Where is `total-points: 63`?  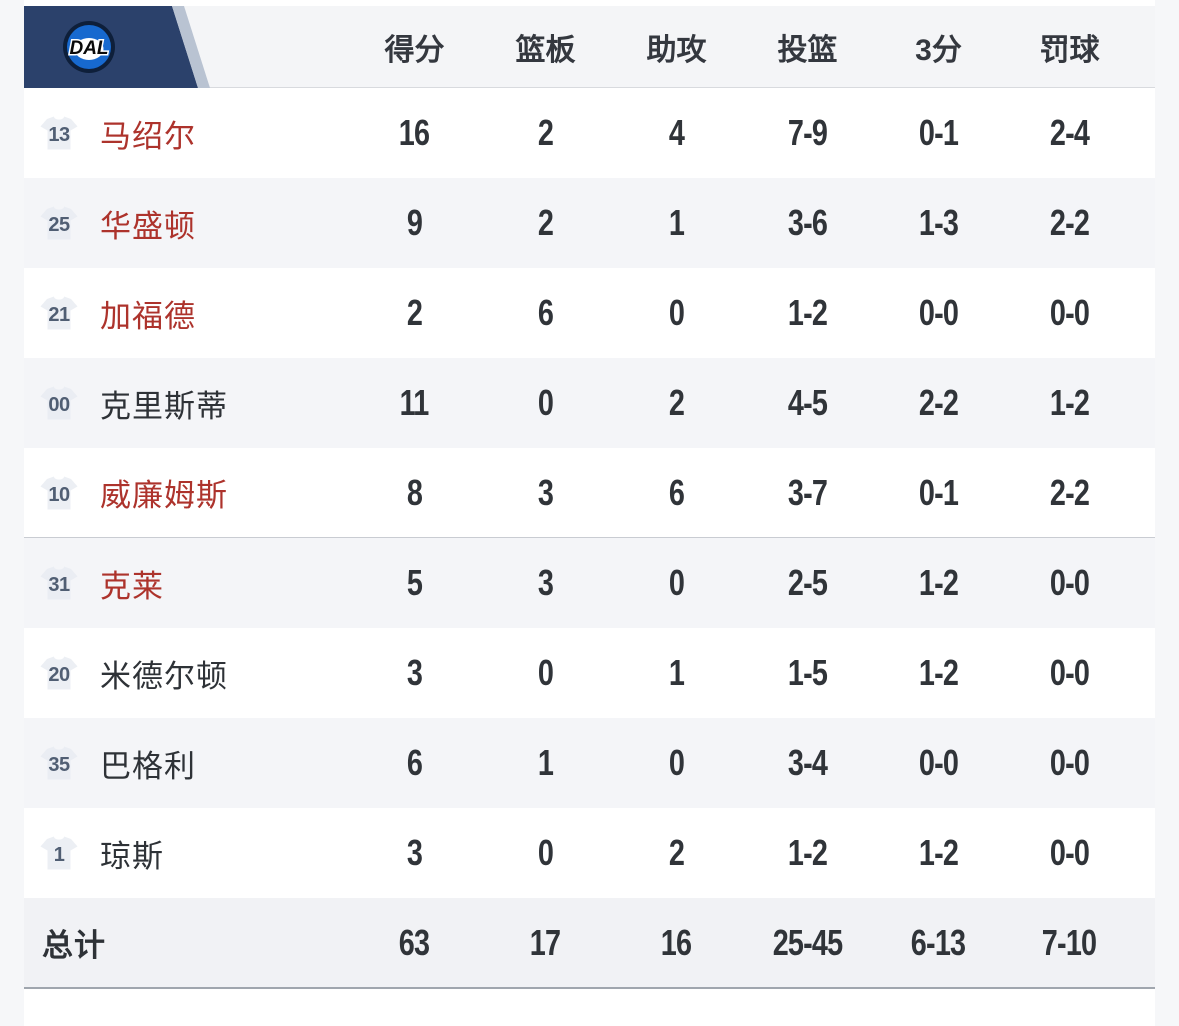 total-points: 63 is located at coordinates (414, 942).